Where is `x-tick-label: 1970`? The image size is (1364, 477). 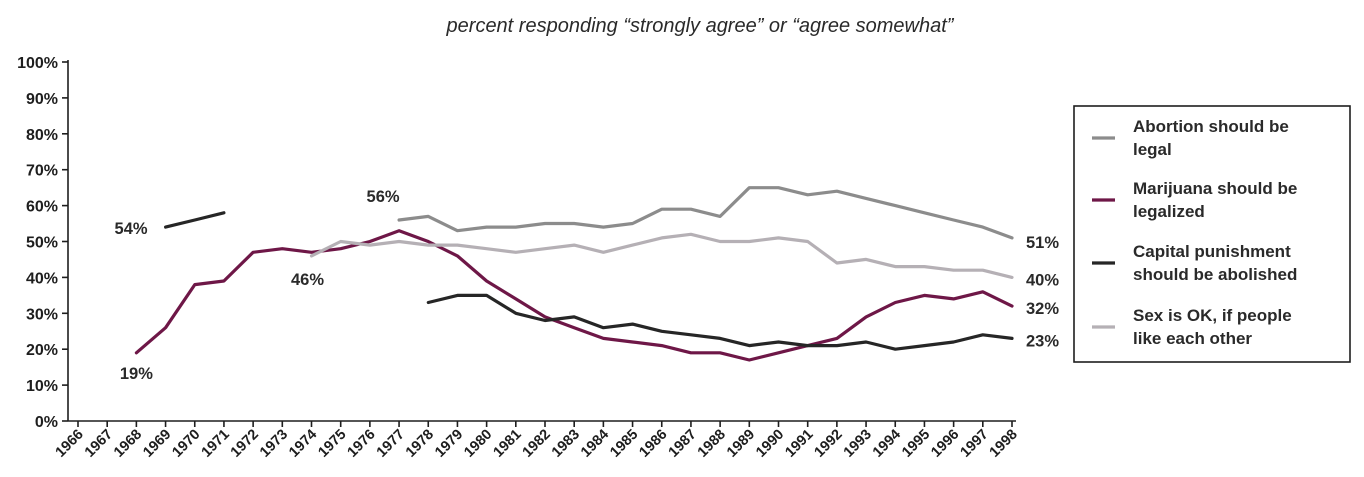
x-tick-label: 1970 is located at coordinates (186, 444).